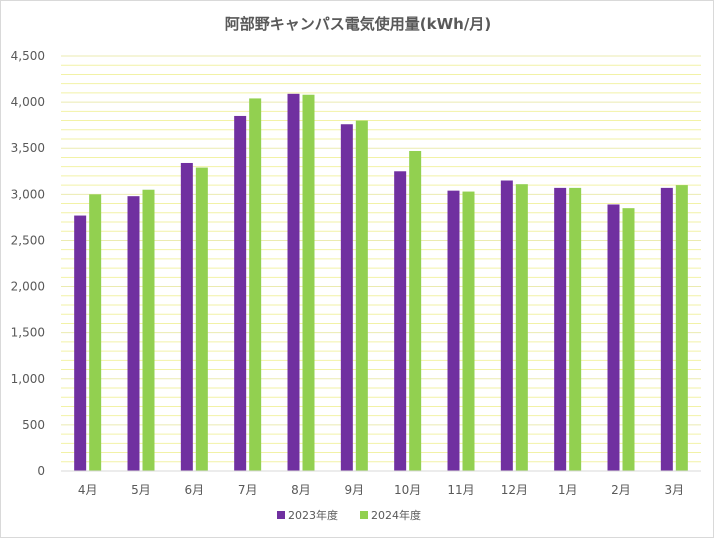 The image size is (714, 539). I want to click on y-tick-label: 500, so click(33, 425).